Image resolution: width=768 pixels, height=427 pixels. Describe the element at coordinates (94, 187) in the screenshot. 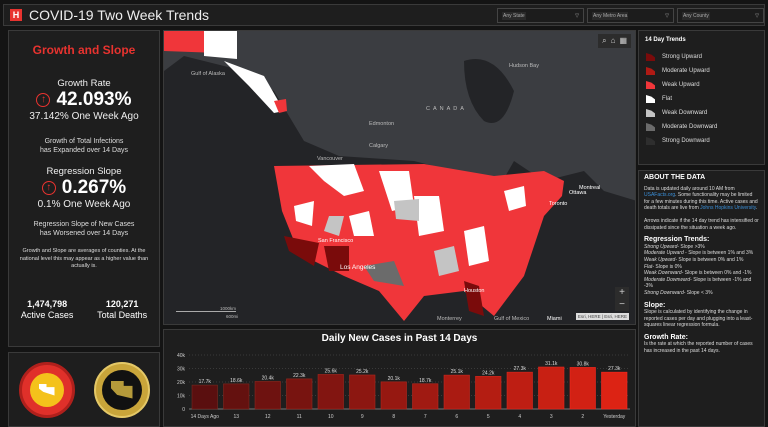

I see `slope-number: 0.267%` at that location.